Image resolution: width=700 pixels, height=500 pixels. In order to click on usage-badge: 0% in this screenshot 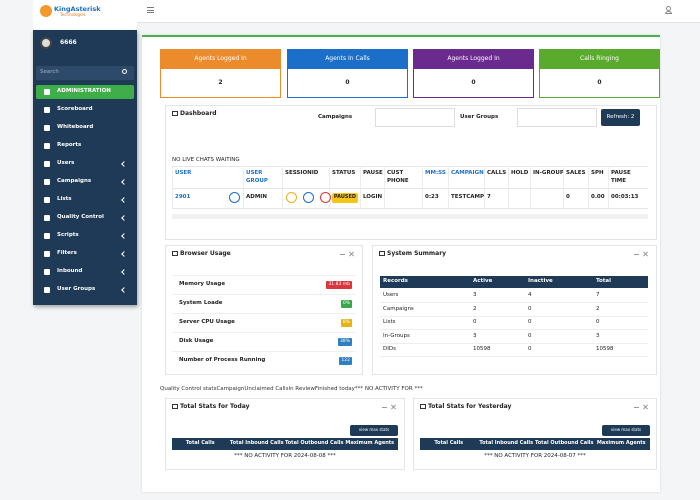, I will do `click(337, 304)`.